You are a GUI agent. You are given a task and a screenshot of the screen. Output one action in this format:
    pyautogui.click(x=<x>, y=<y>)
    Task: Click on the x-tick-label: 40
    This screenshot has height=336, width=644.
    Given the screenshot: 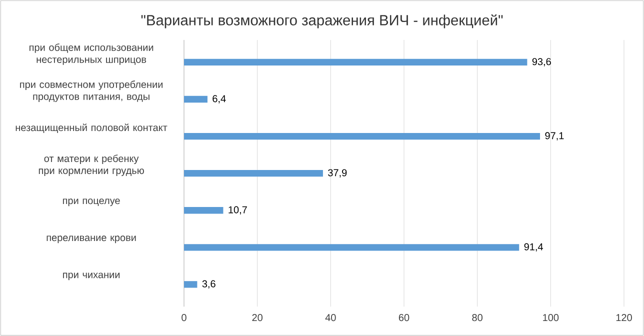 What is the action you would take?
    pyautogui.click(x=330, y=318)
    